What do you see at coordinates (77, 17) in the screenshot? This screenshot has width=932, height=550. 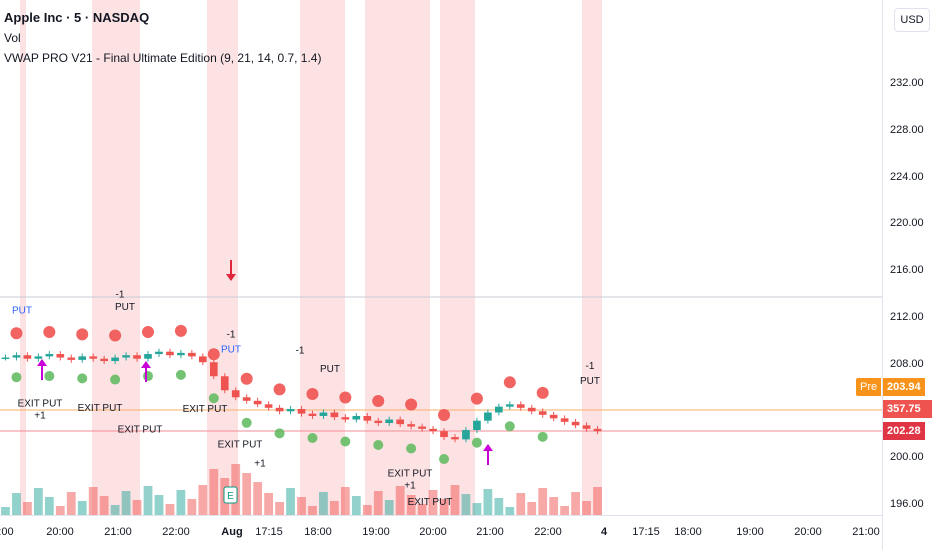 I see `symbol-title: Apple Inc · 5 · NASDAQ` at bounding box center [77, 17].